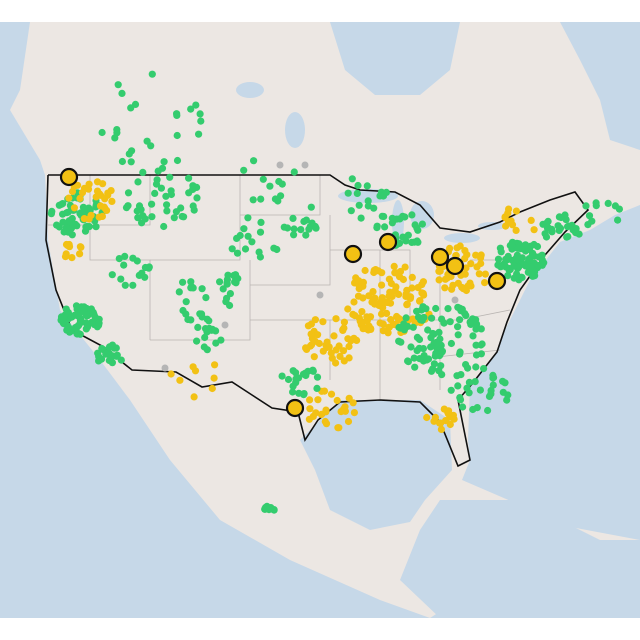 The width and height of the screenshot is (640, 640). I want to click on lake, so click(250, 90).